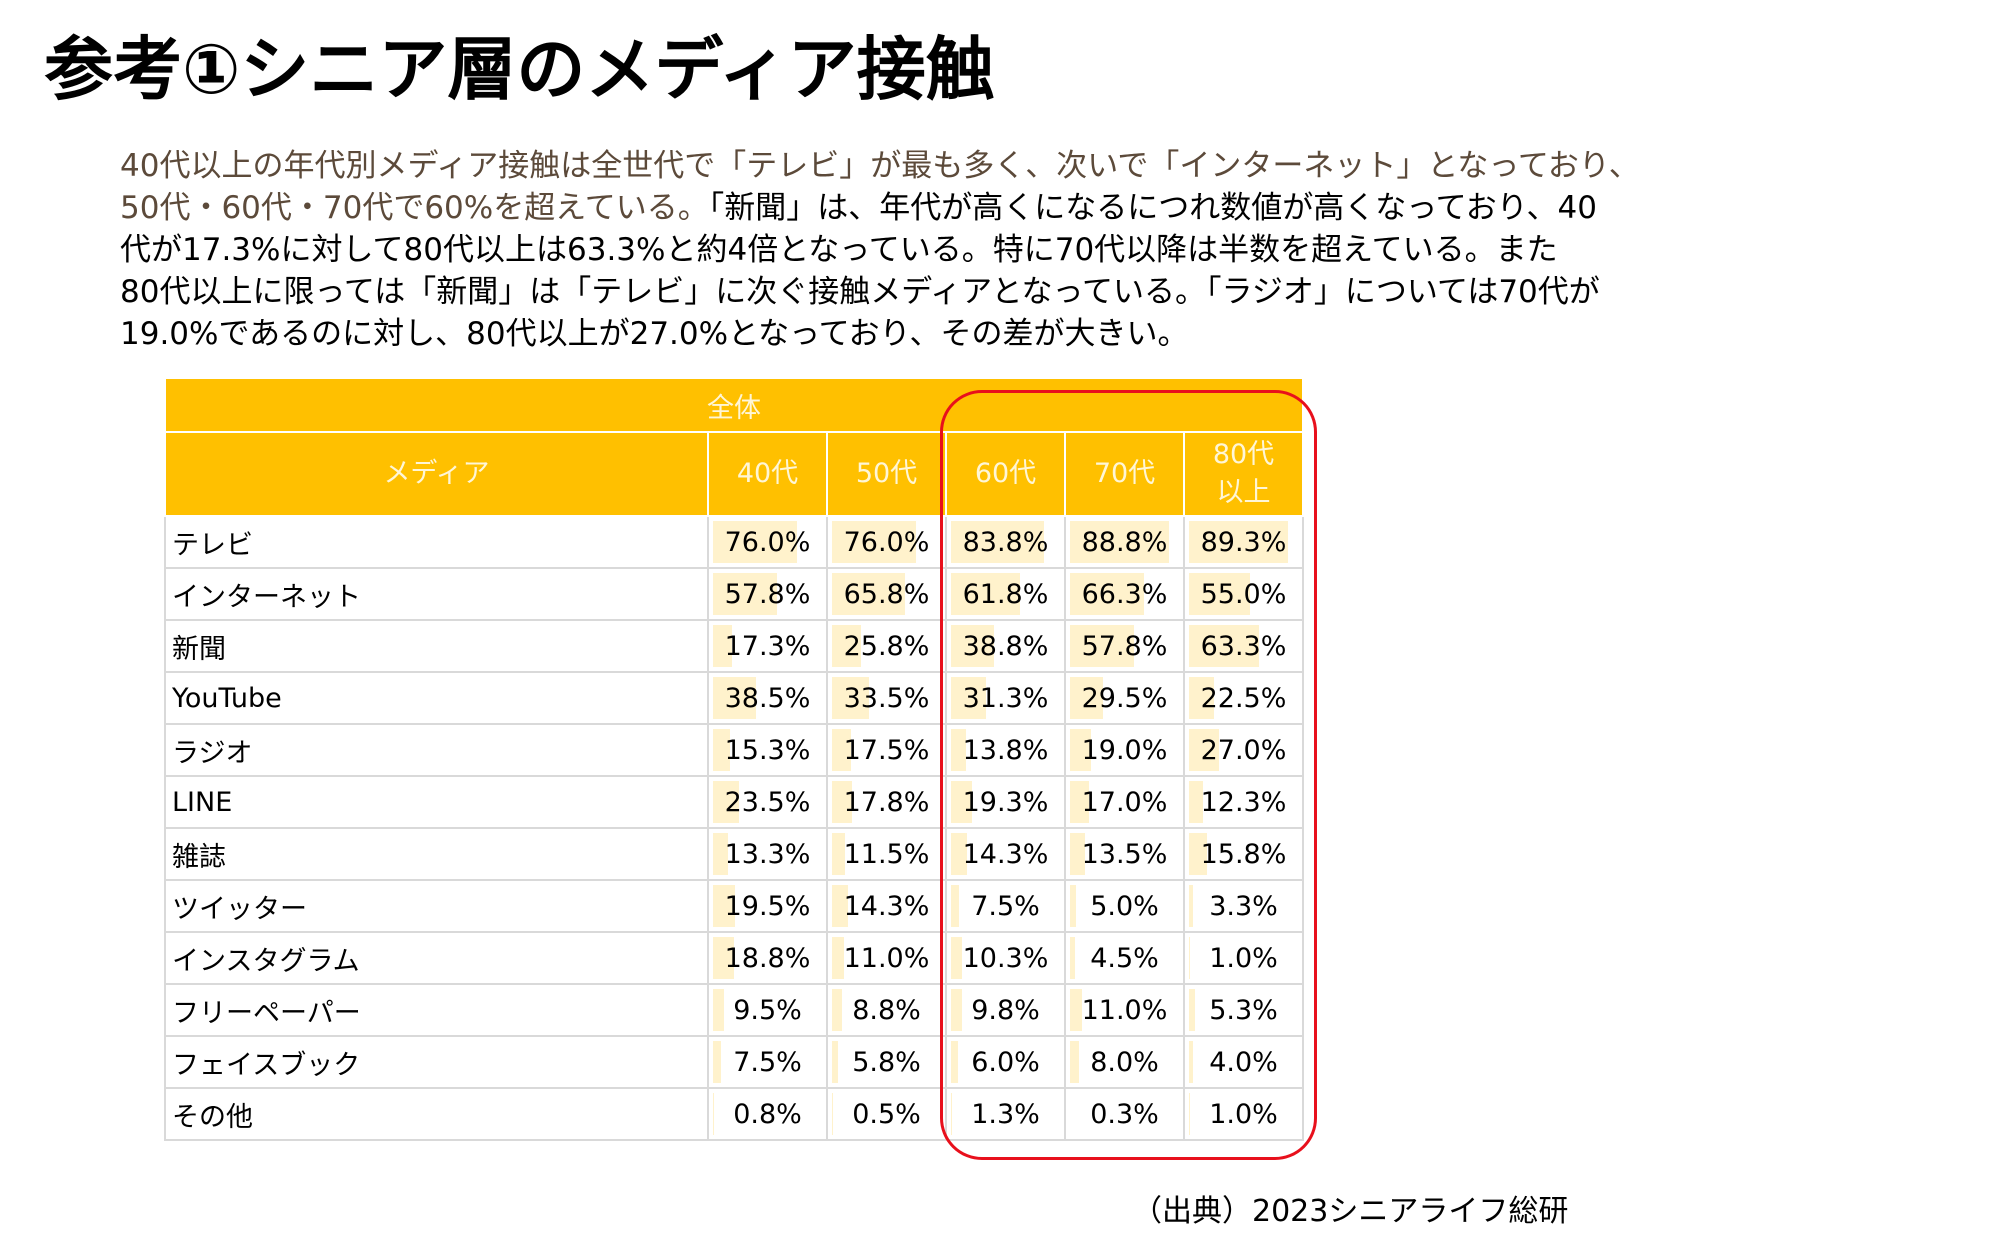 Image resolution: width=2000 pixels, height=1244 pixels. What do you see at coordinates (767, 750) in the screenshot?
I see `value-text: 15.3%` at bounding box center [767, 750].